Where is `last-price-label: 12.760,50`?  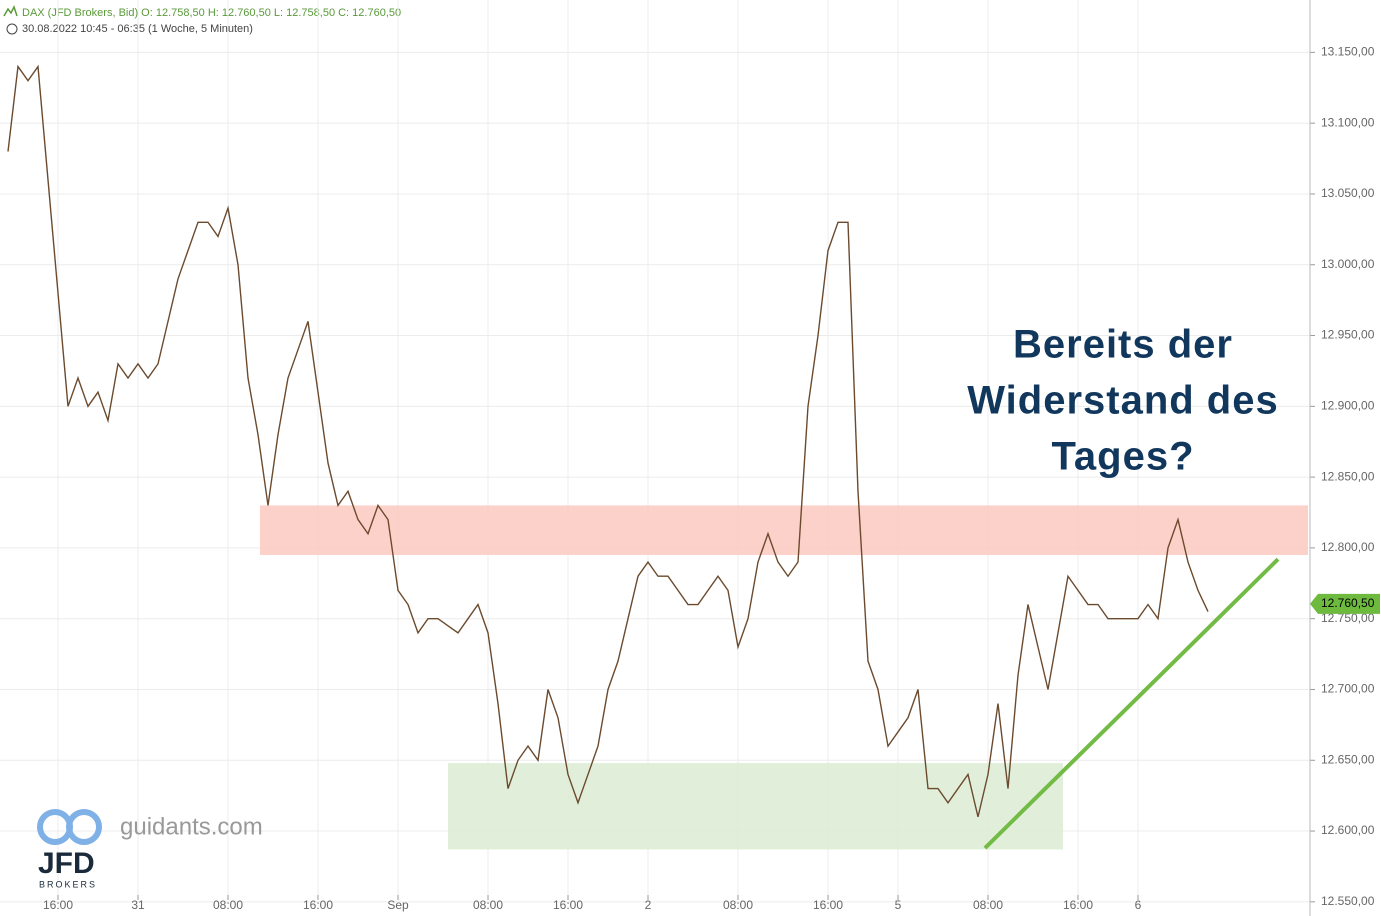 last-price-label: 12.760,50 is located at coordinates (1348, 603).